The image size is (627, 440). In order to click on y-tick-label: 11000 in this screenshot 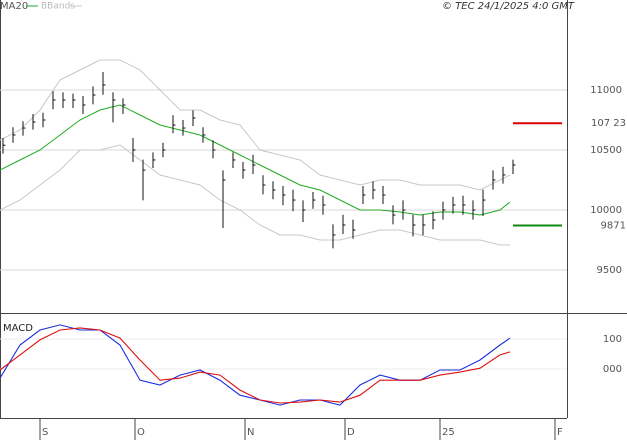, I will do `click(606, 90)`.